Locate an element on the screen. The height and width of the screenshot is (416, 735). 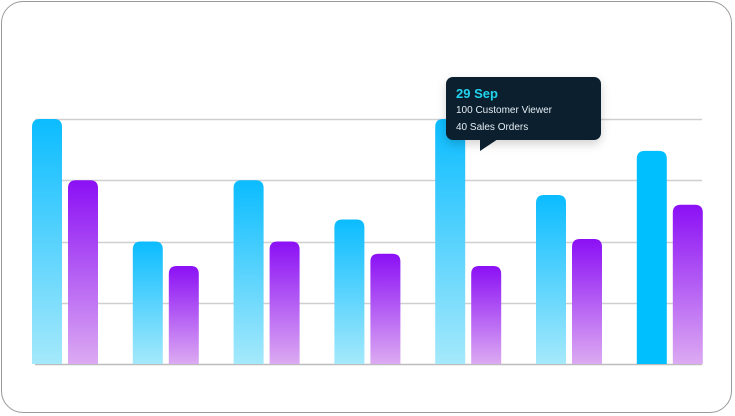
tooltip-date: 29 Sep is located at coordinates (477, 93).